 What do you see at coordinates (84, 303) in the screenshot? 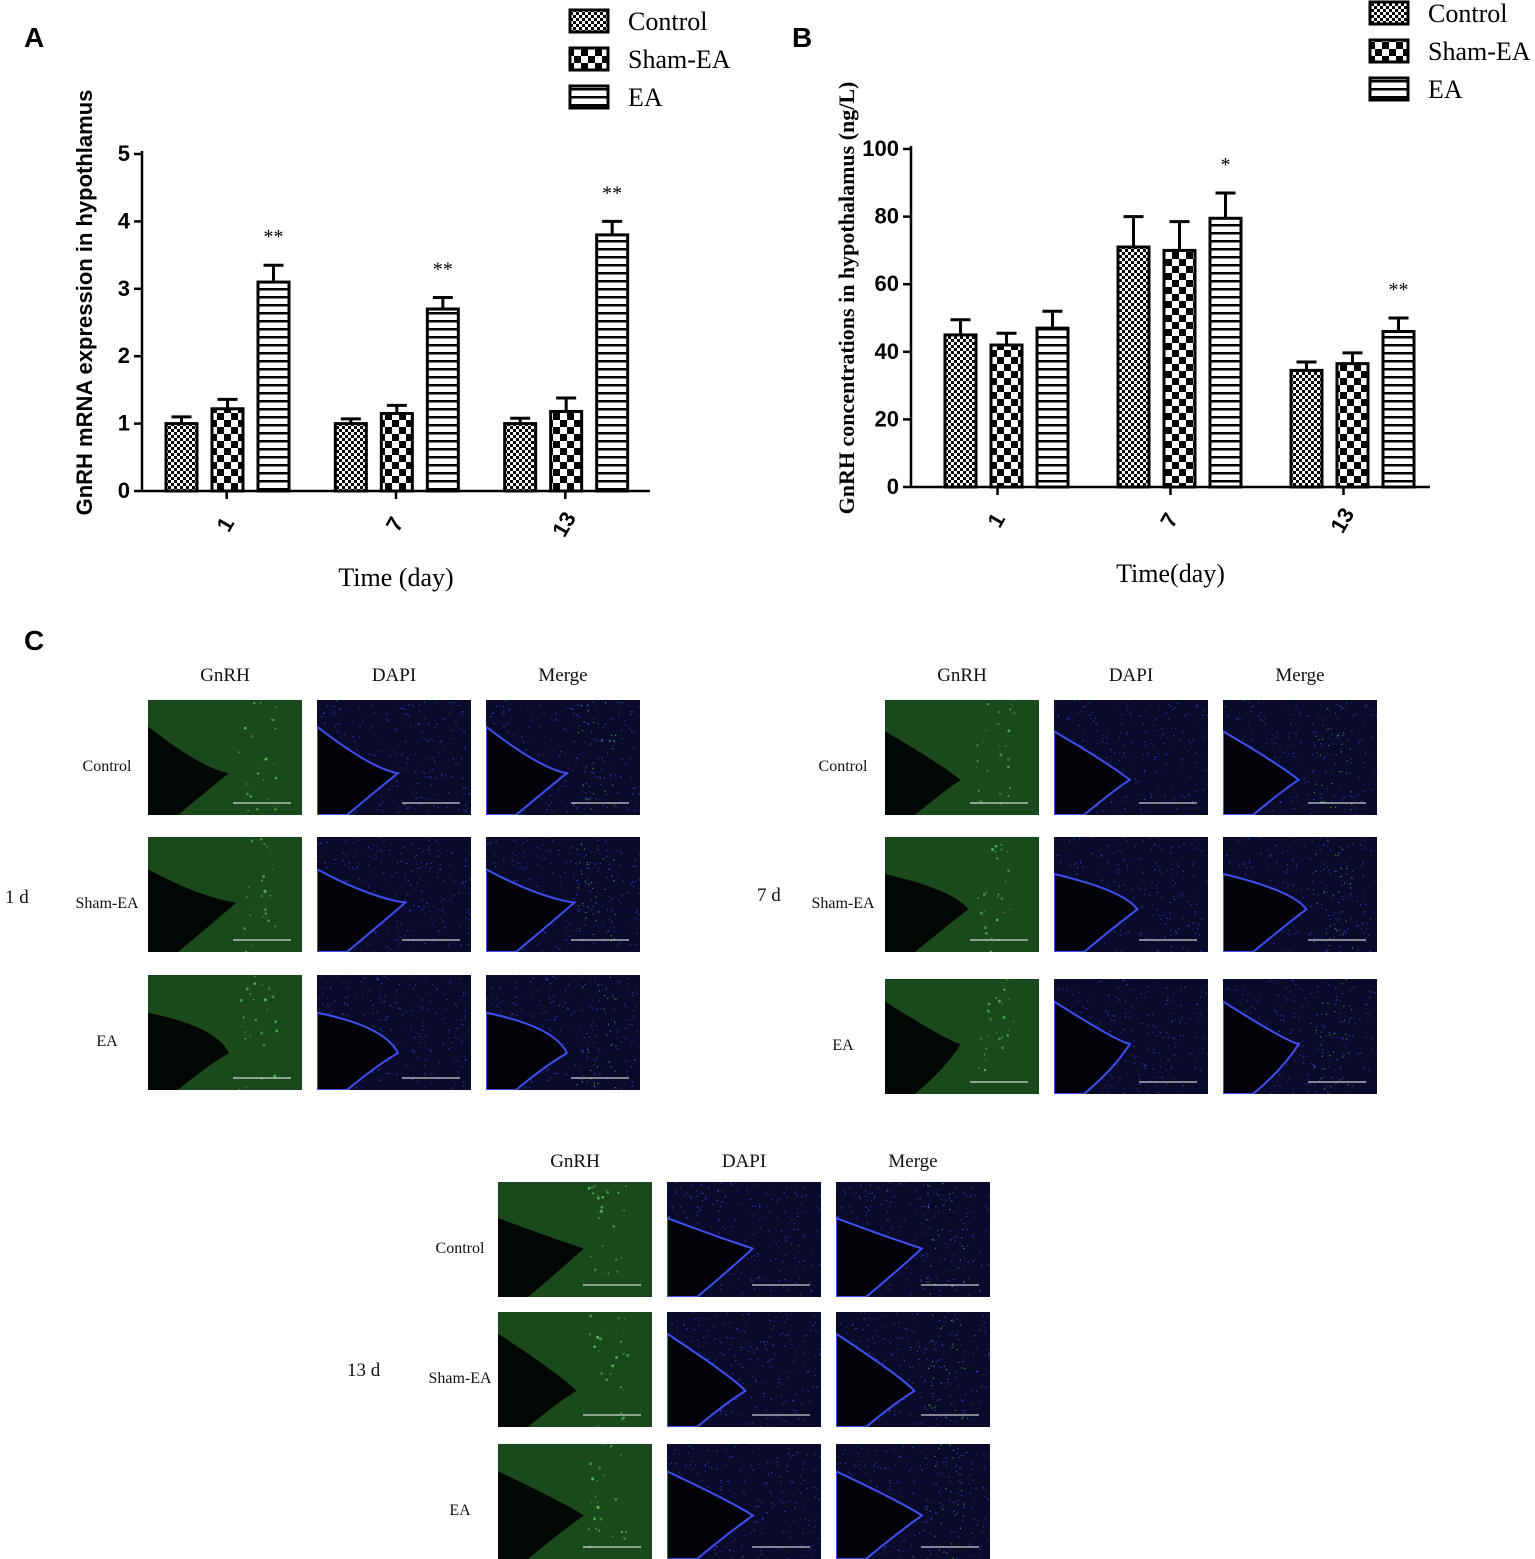
I see `y-axis-label: GnRH mRNA expression in hypothlamus` at bounding box center [84, 303].